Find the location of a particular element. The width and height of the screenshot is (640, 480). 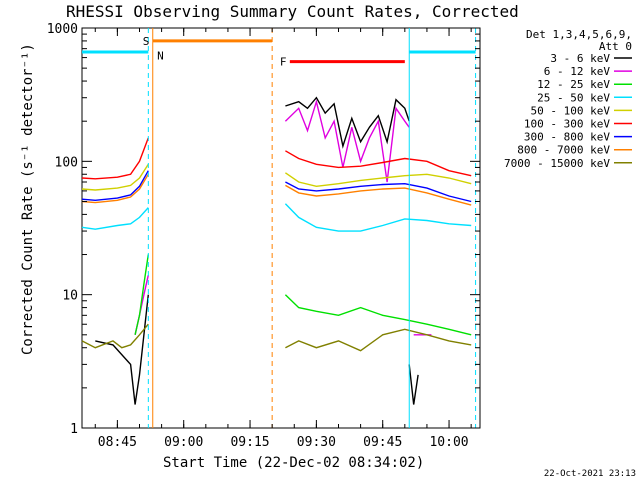

legend-label-4: 50 - 100 keV is located at coordinates (571, 110).